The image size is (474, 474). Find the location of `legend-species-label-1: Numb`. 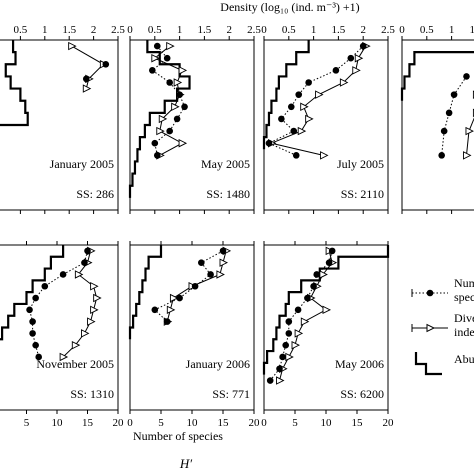

legend-species-label-1: Numb is located at coordinates (464, 283).